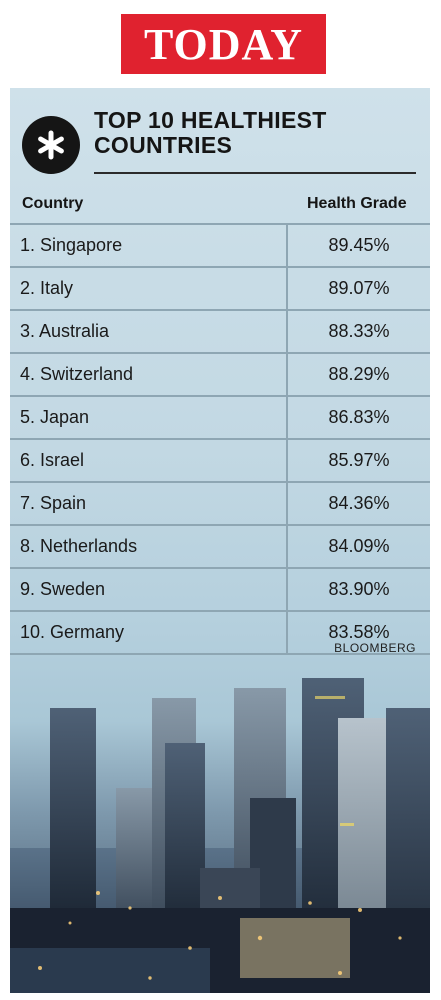 This screenshot has height=1000, width=441. What do you see at coordinates (358, 632) in the screenshot?
I see `grade-cell: 83.58%` at bounding box center [358, 632].